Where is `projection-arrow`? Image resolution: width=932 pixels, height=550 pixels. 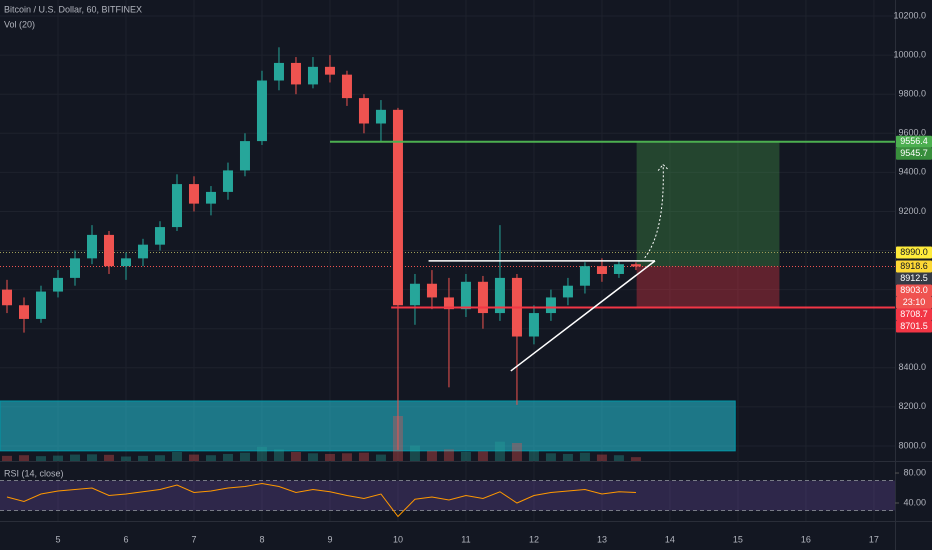
projection-arrow is located at coordinates (656, 211).